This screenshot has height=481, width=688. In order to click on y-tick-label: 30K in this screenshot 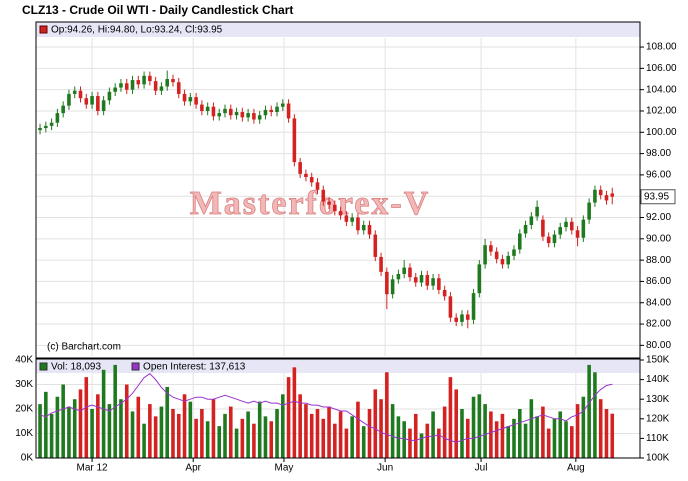, I will do `click(24, 384)`.